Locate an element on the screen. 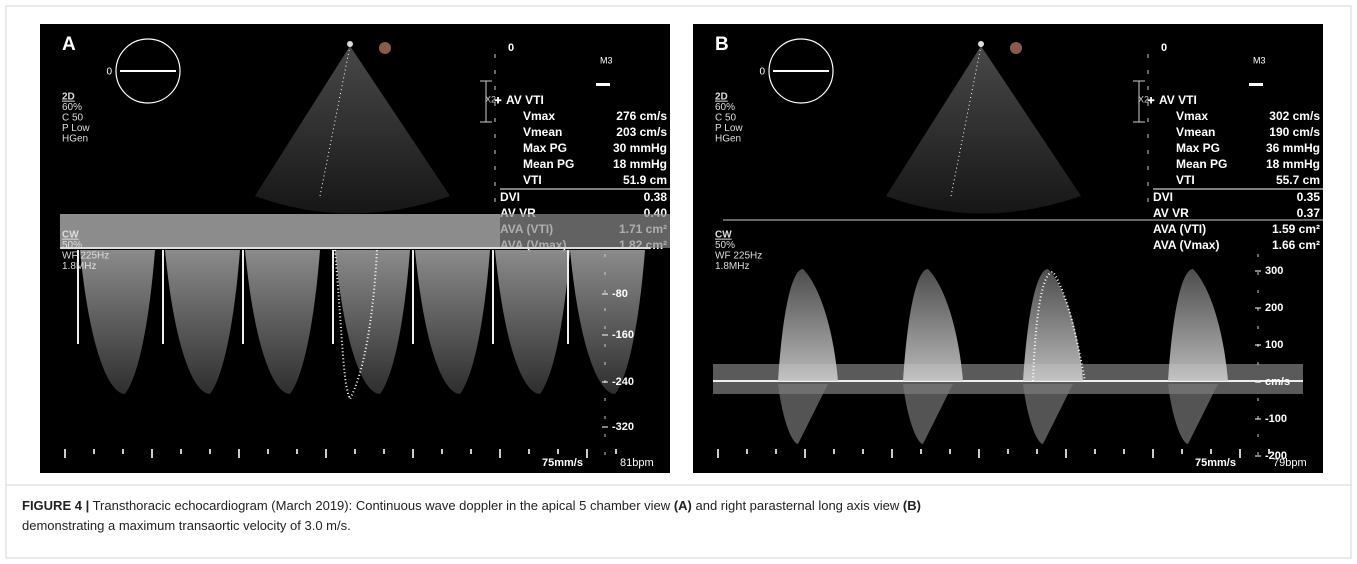 The width and height of the screenshot is (1357, 564). panel-label: B is located at coordinates (722, 44).